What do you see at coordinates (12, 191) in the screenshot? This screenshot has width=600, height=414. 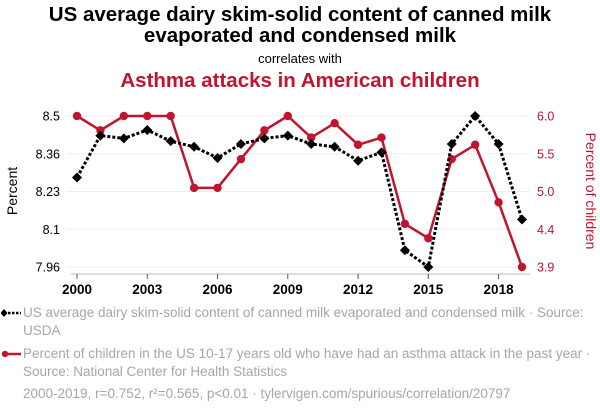 I see `y-axis-label-left: Percent` at bounding box center [12, 191].